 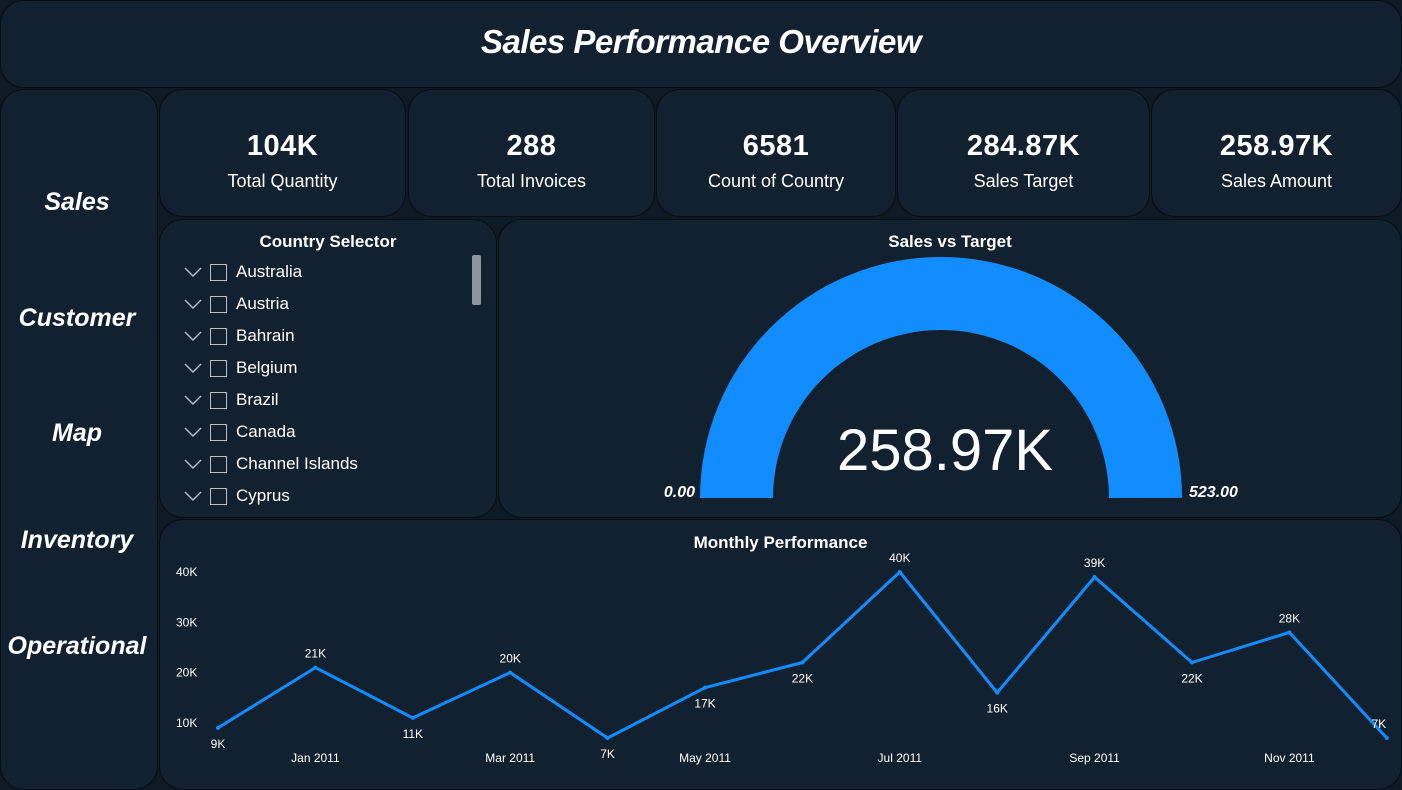 What do you see at coordinates (230, 400) in the screenshot?
I see `country-item: Brazil` at bounding box center [230, 400].